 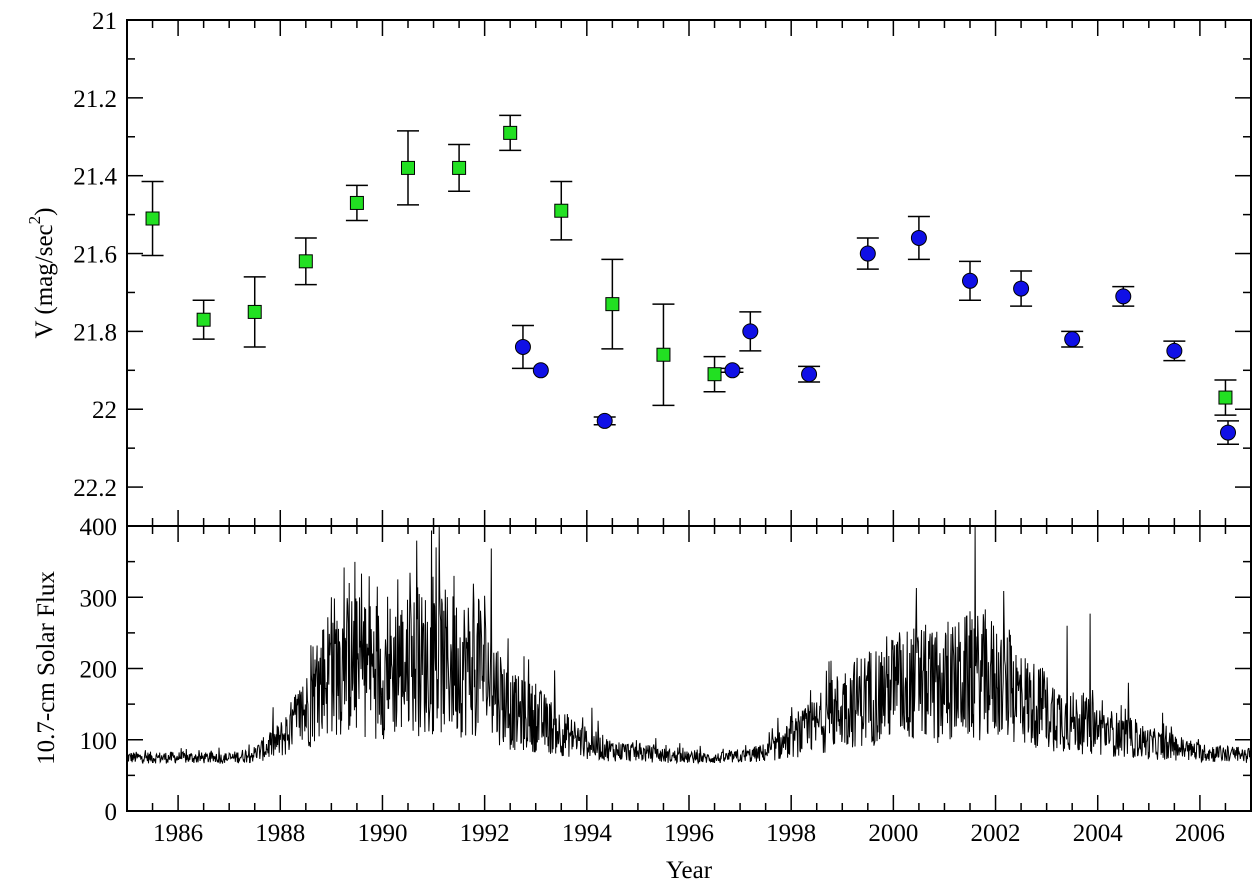 What do you see at coordinates (95, 488) in the screenshot?
I see `top-y-tick-label: 22.2` at bounding box center [95, 488].